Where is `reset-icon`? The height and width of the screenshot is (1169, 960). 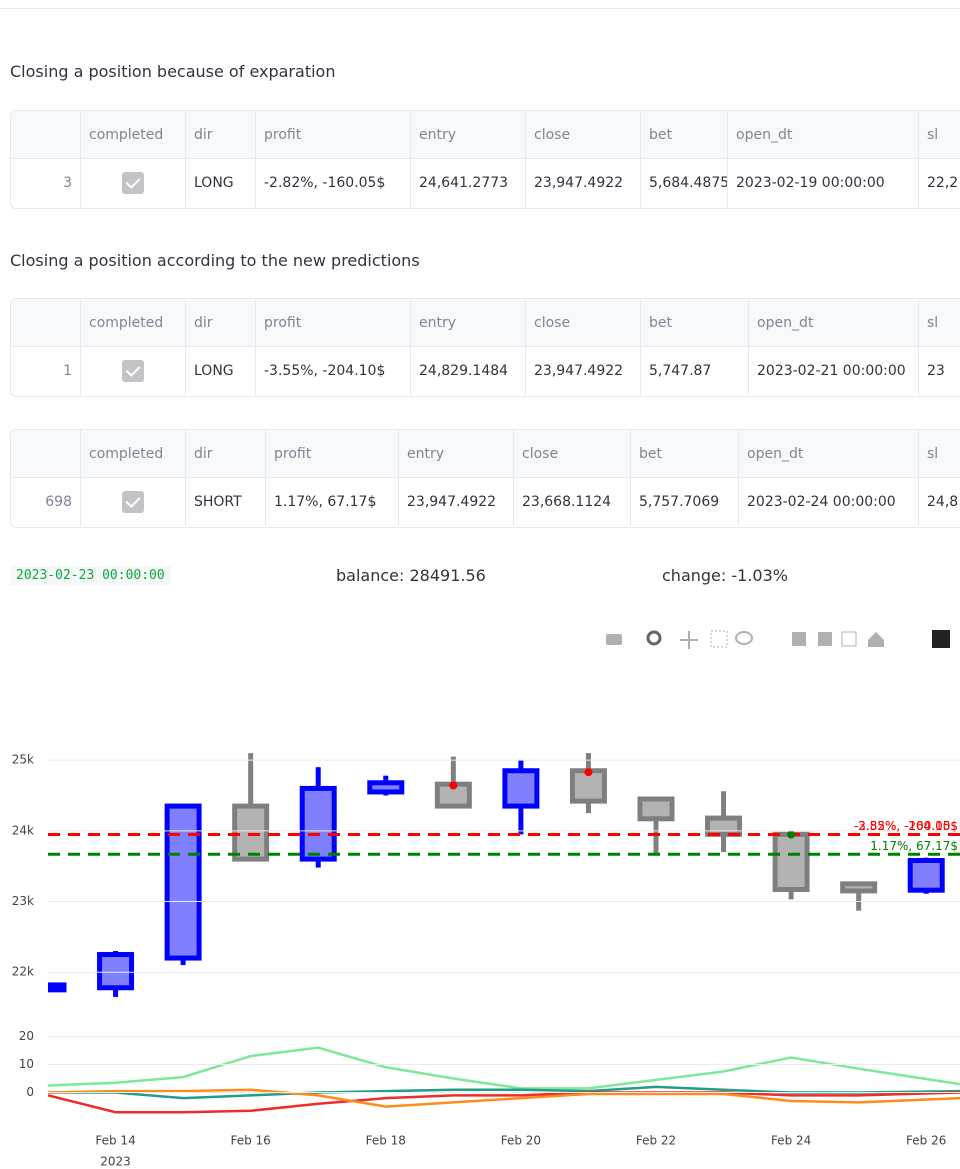 reset-icon is located at coordinates (876, 639).